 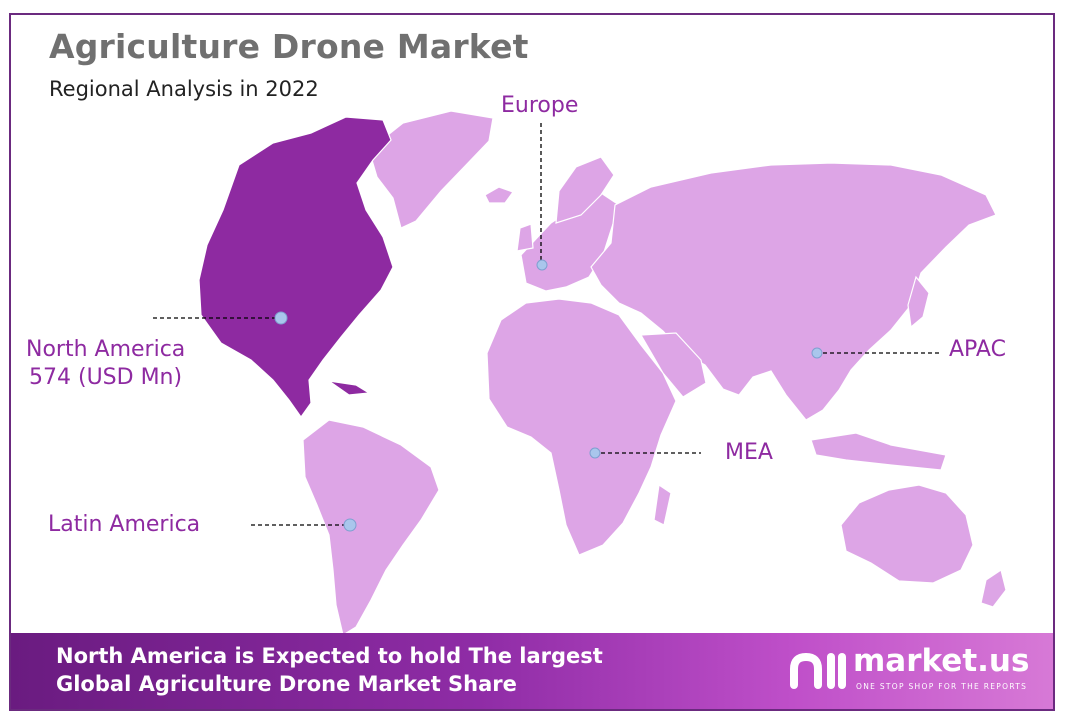 I want to click on footer-line-2: Global Agriculture Drone Market Share, so click(x=286, y=684).